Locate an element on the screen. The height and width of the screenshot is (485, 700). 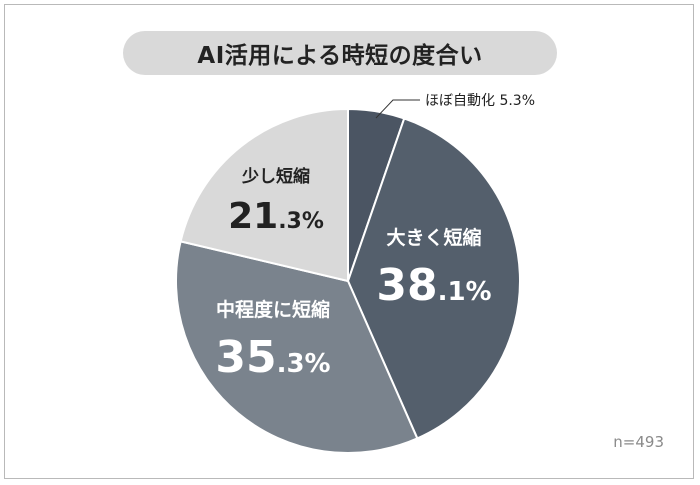
slice-1-value: 38.1% is located at coordinates (433, 285).